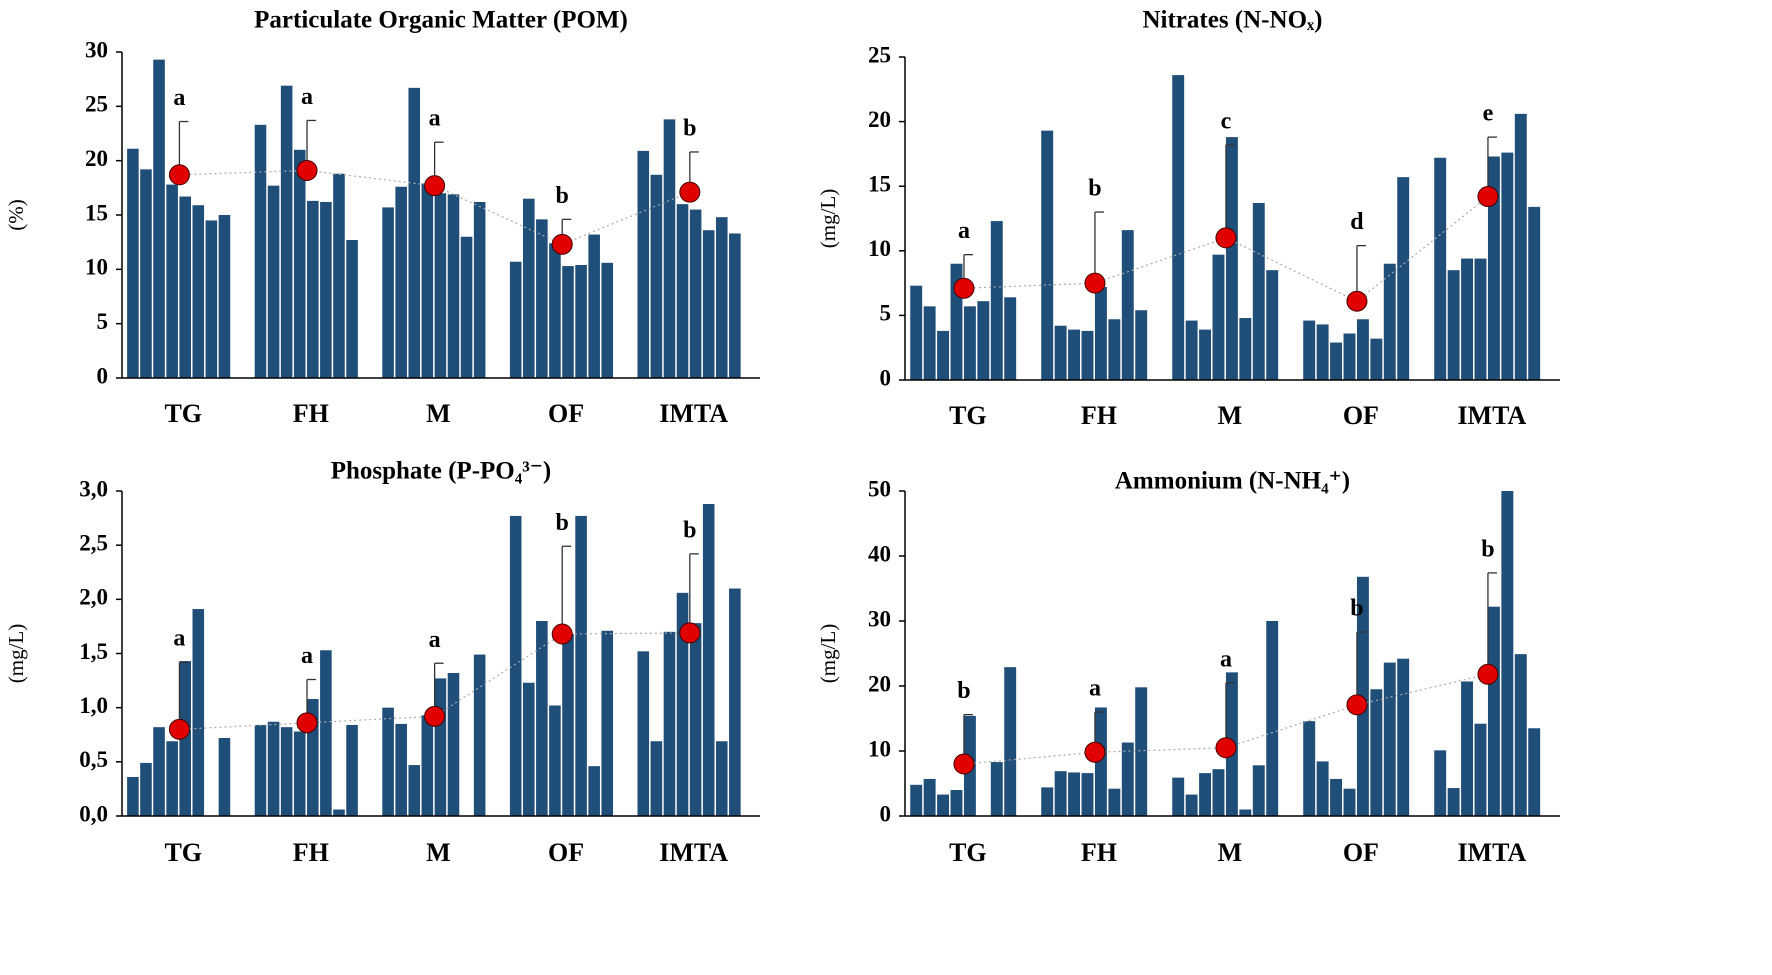 Image resolution: width=1772 pixels, height=975 pixels. Describe the element at coordinates (441, 20) in the screenshot. I see `chart-title: Particulate Organic Matter (POM)` at that location.